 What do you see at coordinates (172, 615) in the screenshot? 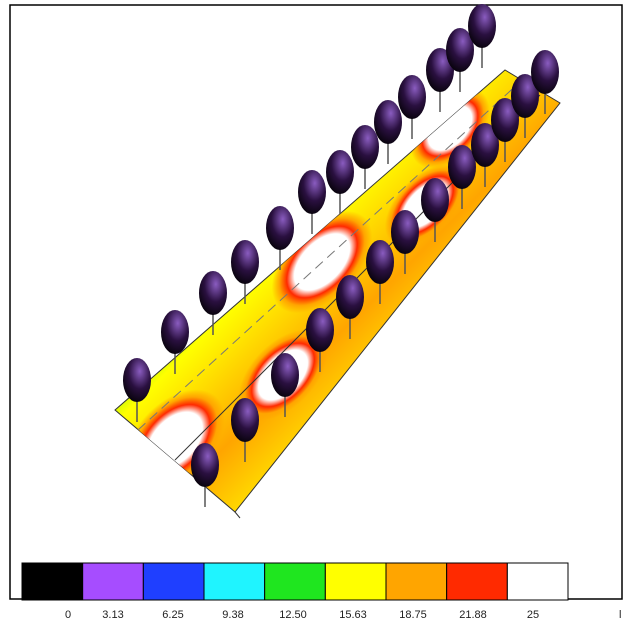
I see `legend-label: 6.25` at bounding box center [172, 615].